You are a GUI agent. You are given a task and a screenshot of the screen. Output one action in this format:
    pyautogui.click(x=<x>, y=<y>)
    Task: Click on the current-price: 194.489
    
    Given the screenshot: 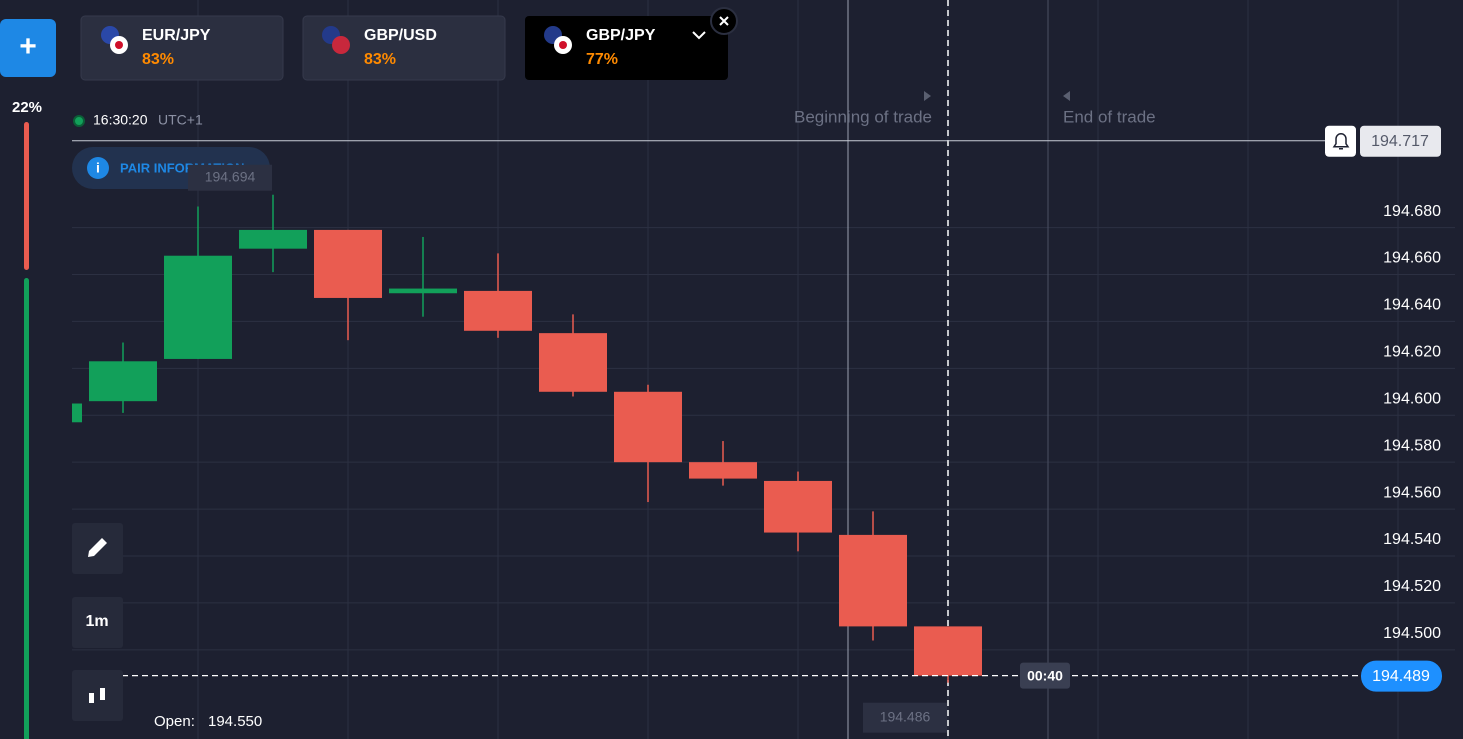 What is the action you would take?
    pyautogui.click(x=1401, y=676)
    